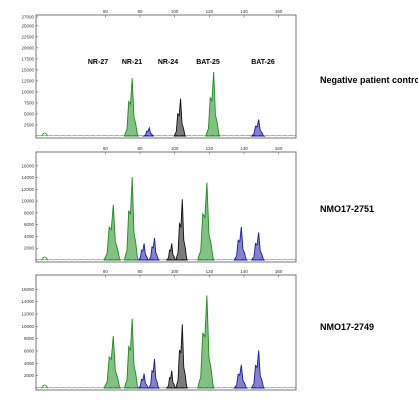  I want to click on marker-label-nr-24: NR-24, so click(168, 62).